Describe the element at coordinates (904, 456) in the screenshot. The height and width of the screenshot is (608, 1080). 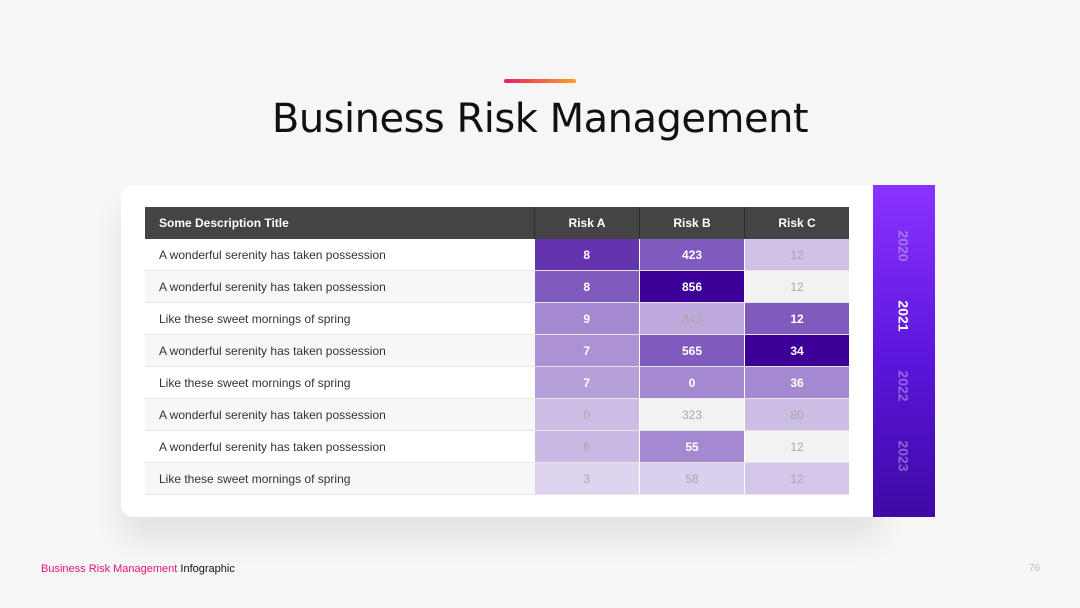
I see `year-tab-2023: 2023` at that location.